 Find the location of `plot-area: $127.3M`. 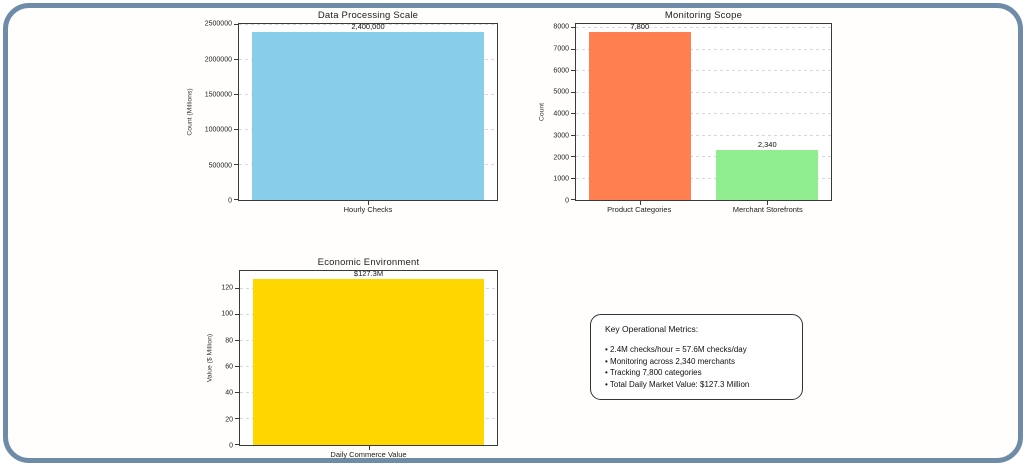

plot-area: $127.3M is located at coordinates (366, 359).